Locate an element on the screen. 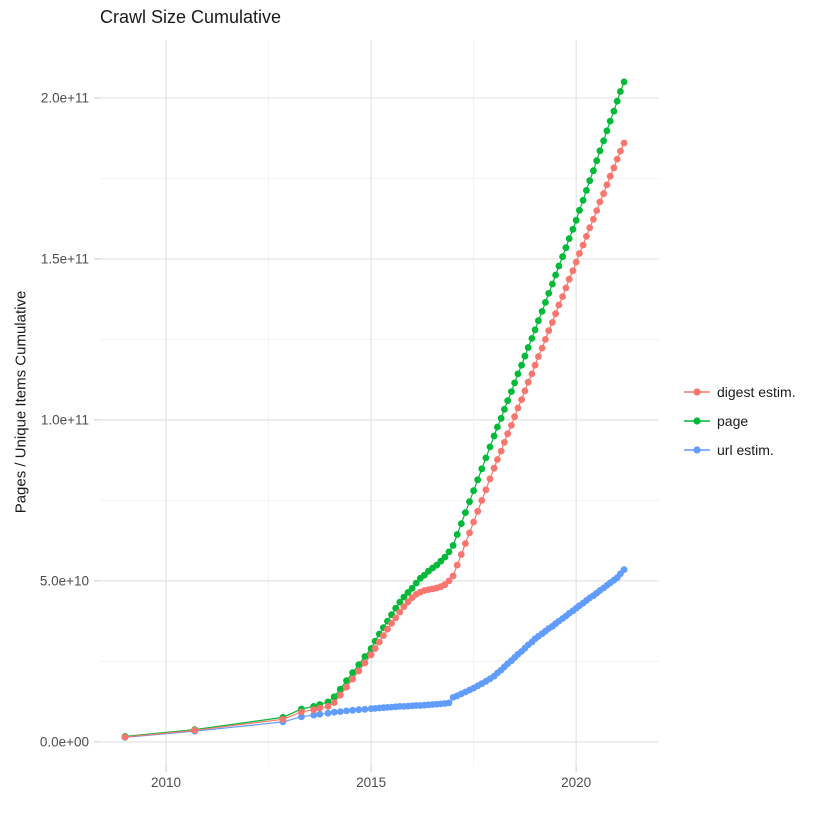 The image size is (826, 827). y-tick-label: 1.0e+11 is located at coordinates (65, 419).